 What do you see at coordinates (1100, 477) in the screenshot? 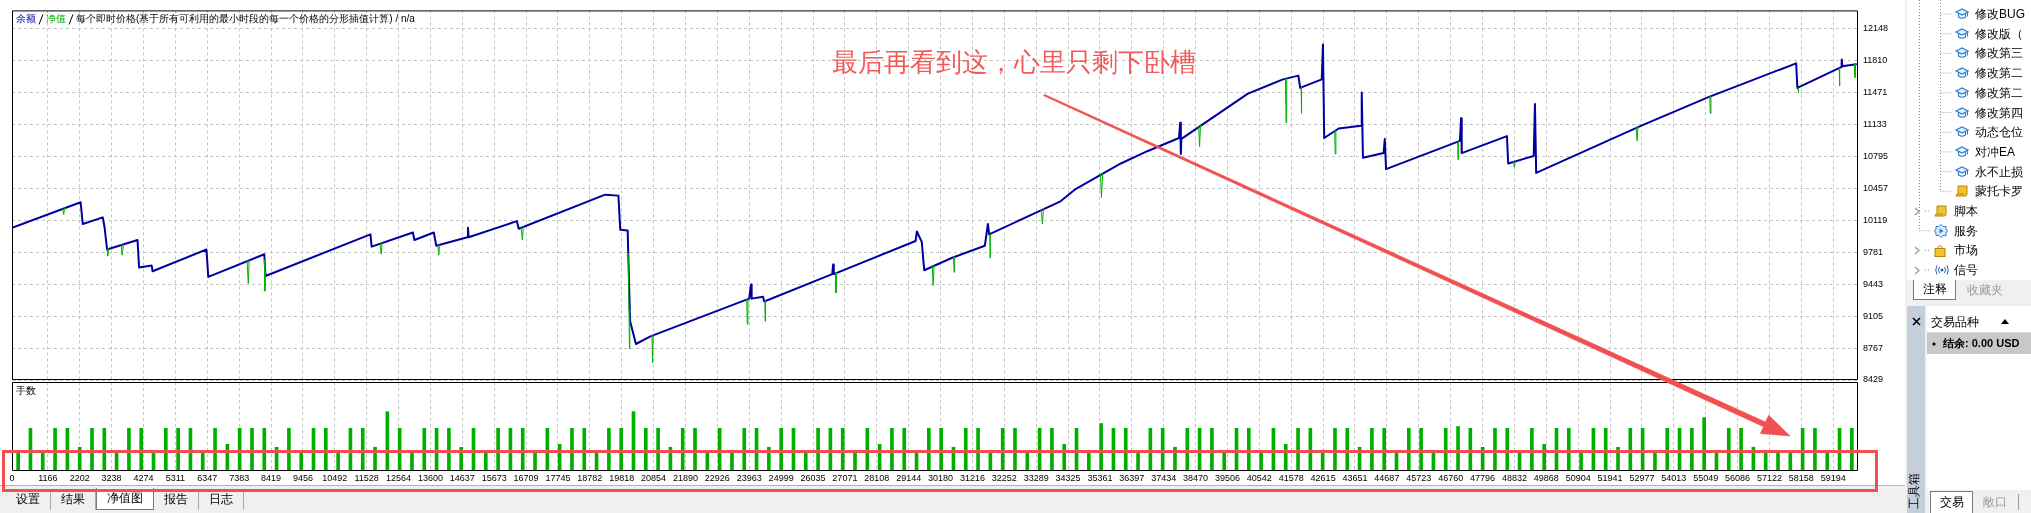
I see `x-tick-label: 35361` at bounding box center [1100, 477].